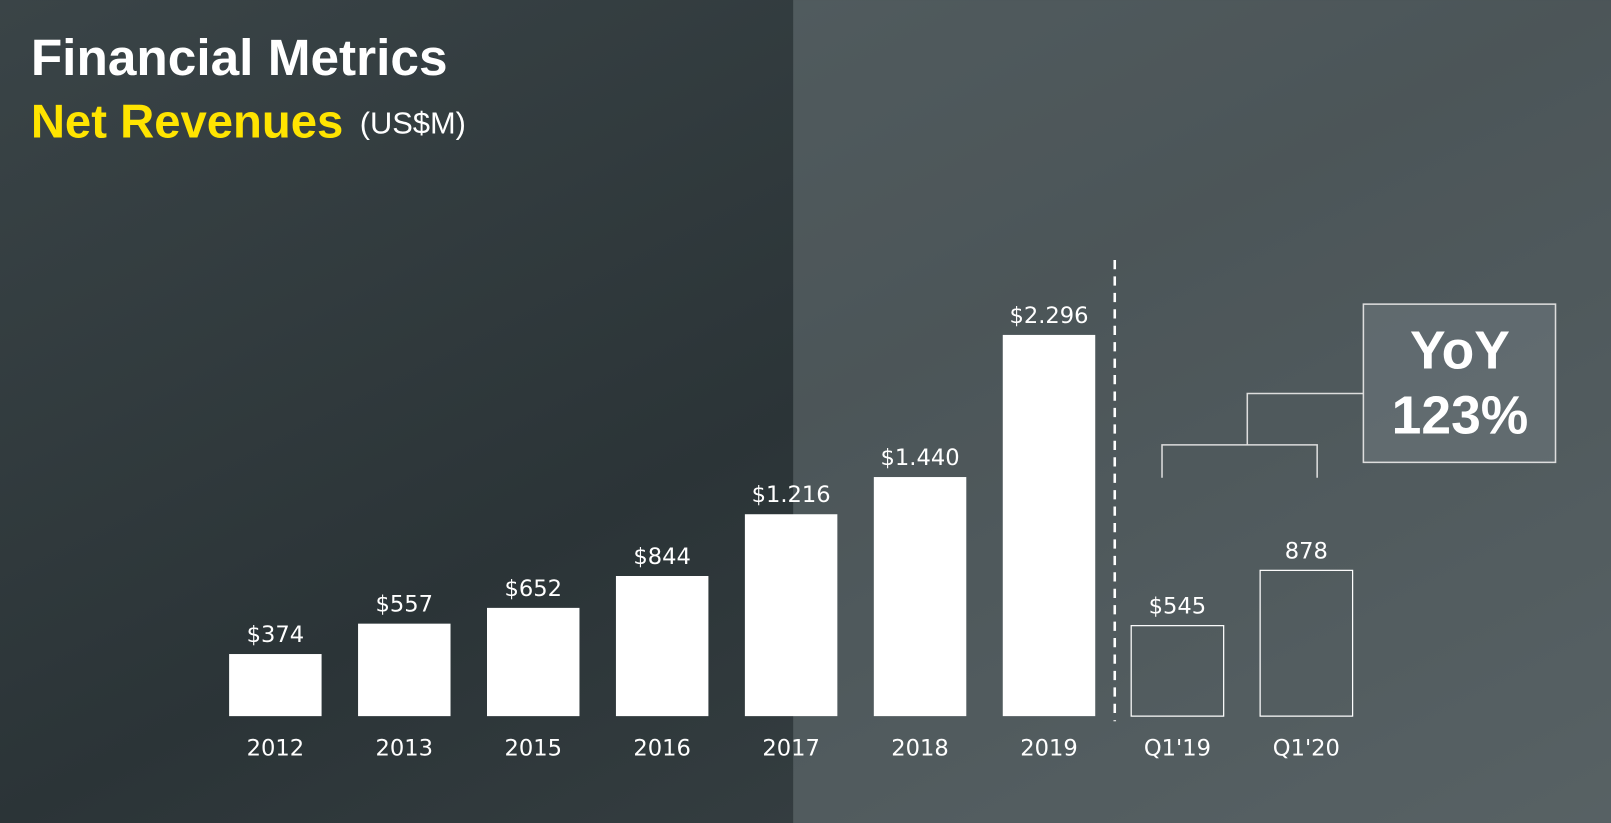  Describe the element at coordinates (1306, 551) in the screenshot. I see `value-label: 878` at that location.